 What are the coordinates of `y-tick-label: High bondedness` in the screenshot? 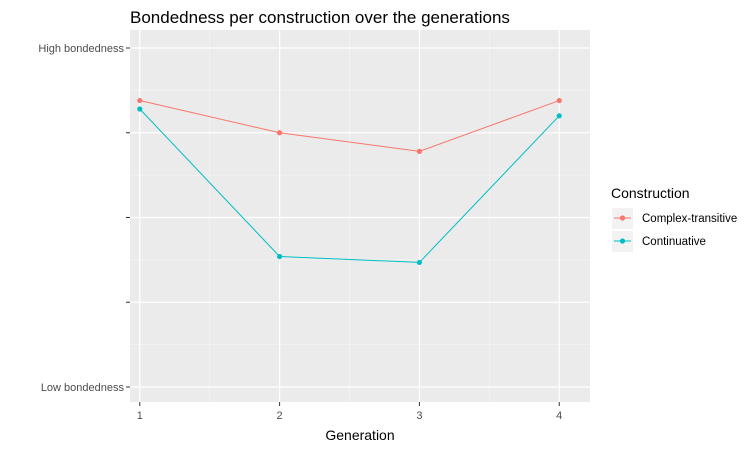 It's located at (81, 49).